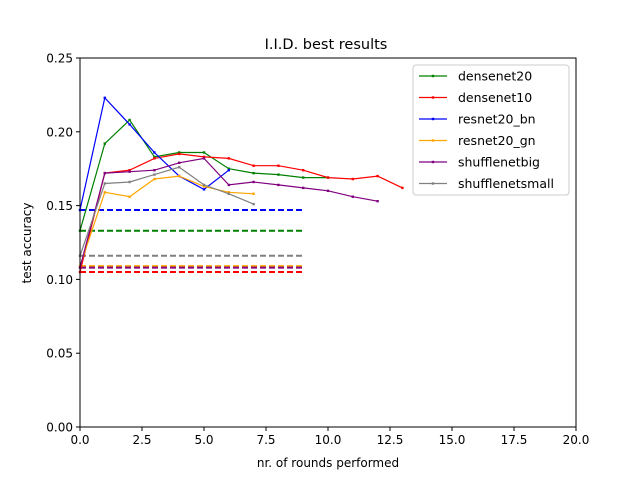 The image size is (640, 480). What do you see at coordinates (433, 97) in the screenshot?
I see `legend-marker-densenet10` at bounding box center [433, 97].